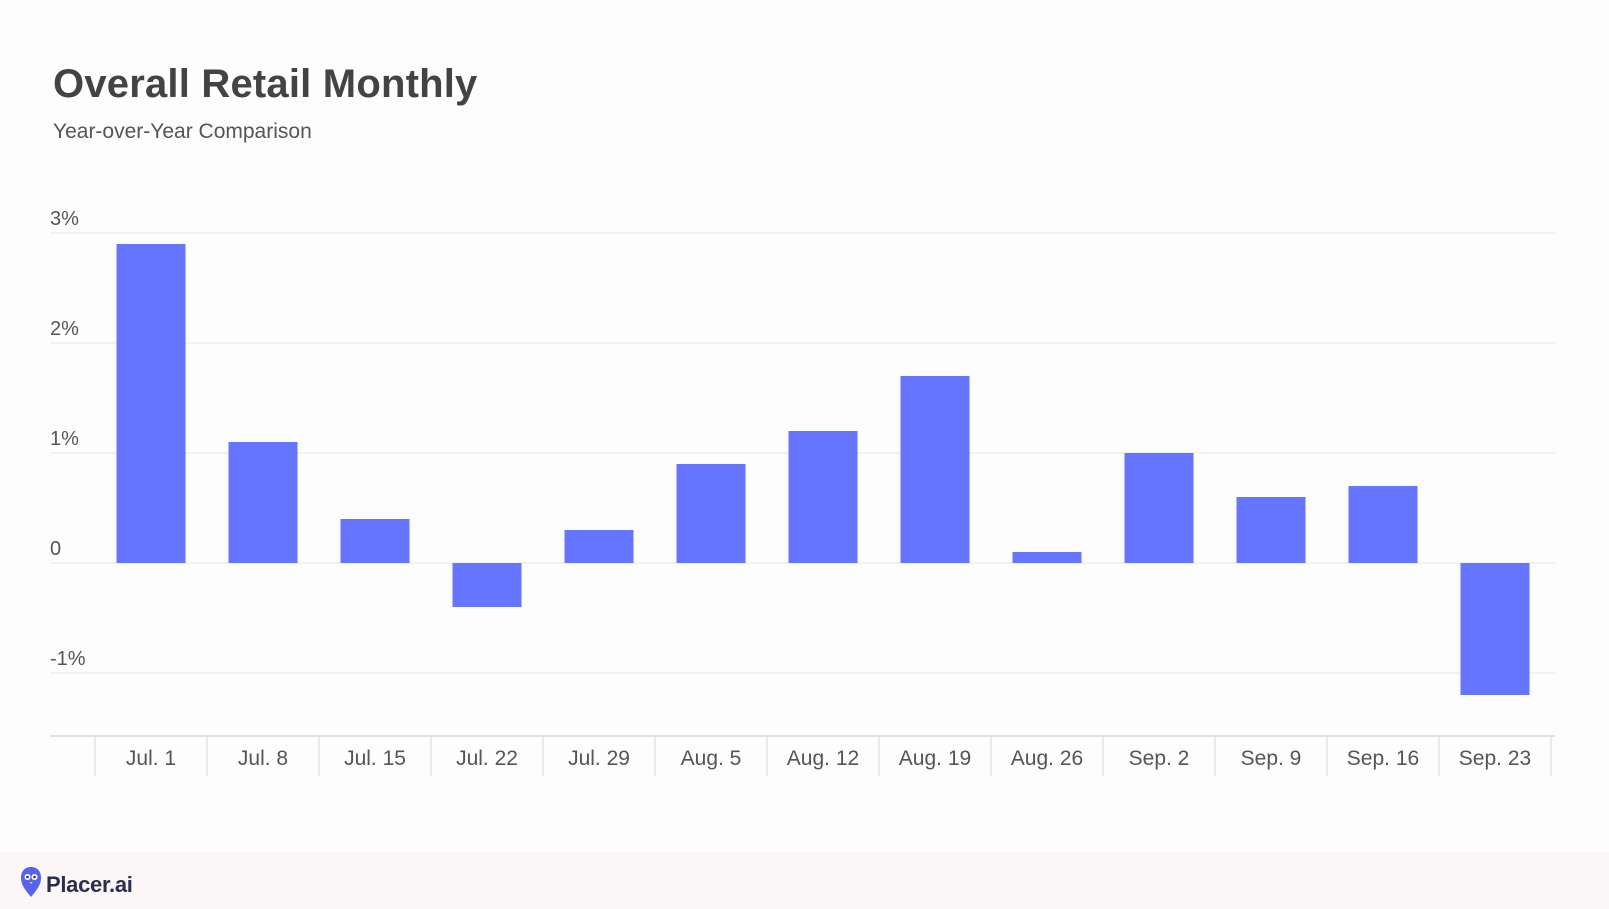 The width and height of the screenshot is (1609, 909). Describe the element at coordinates (263, 758) in the screenshot. I see `x-tick-label: Jul. 8` at that location.